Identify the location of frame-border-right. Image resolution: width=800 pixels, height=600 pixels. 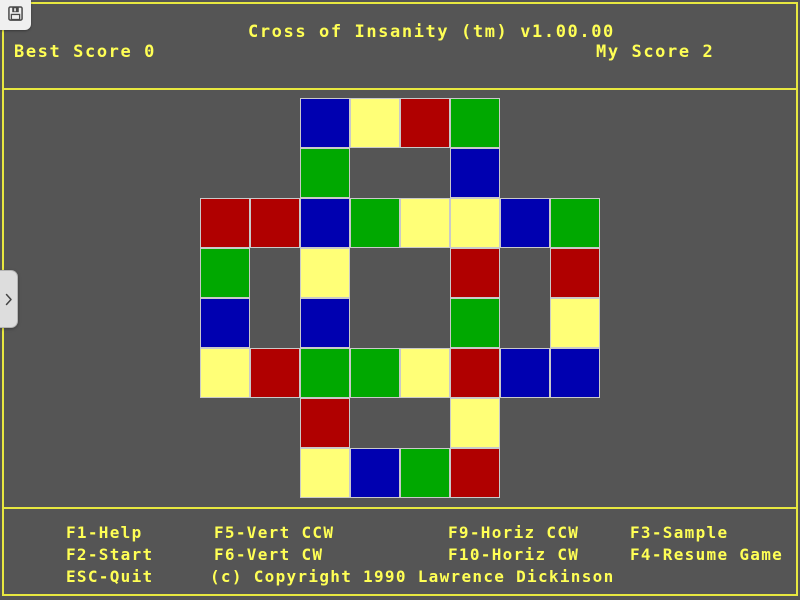
(797, 299).